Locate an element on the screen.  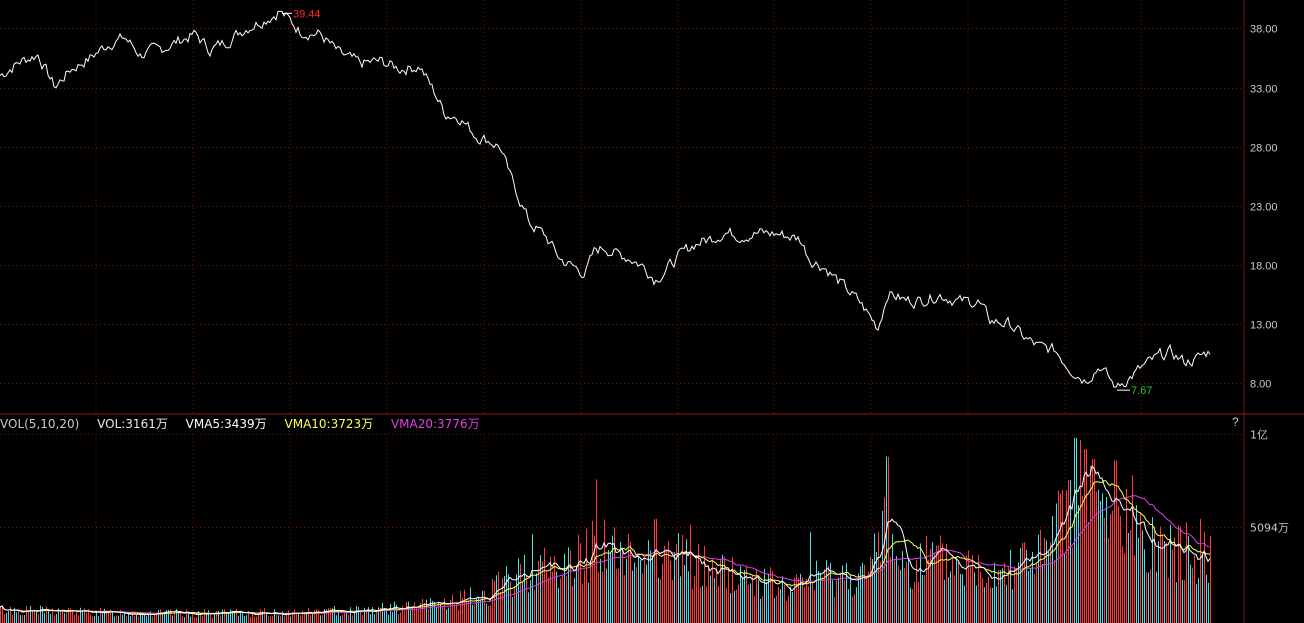
low-price-label: 7.67 is located at coordinates (1141, 391).